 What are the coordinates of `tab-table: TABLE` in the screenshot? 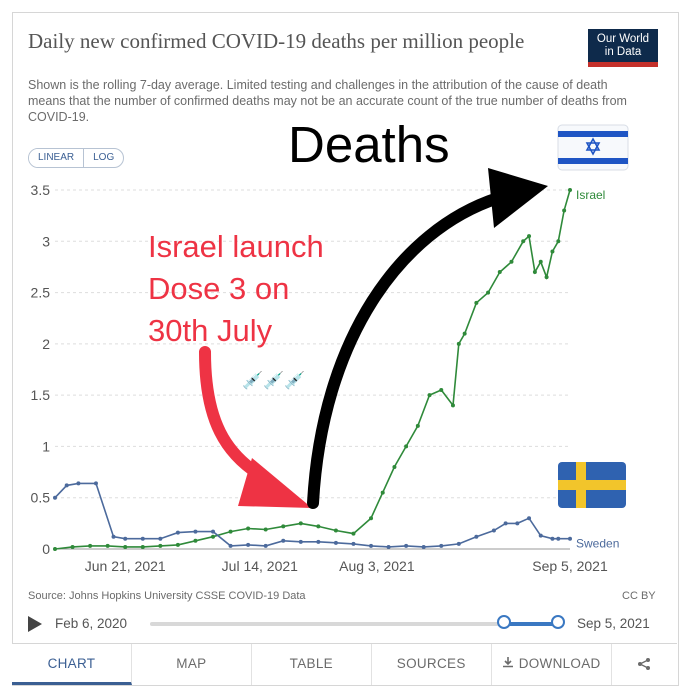 It's located at (312, 664).